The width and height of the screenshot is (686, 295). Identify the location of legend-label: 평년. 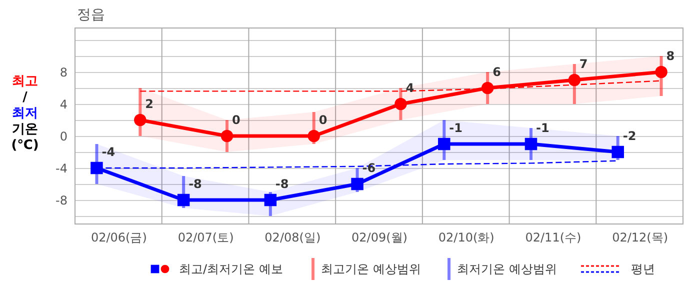
(643, 269).